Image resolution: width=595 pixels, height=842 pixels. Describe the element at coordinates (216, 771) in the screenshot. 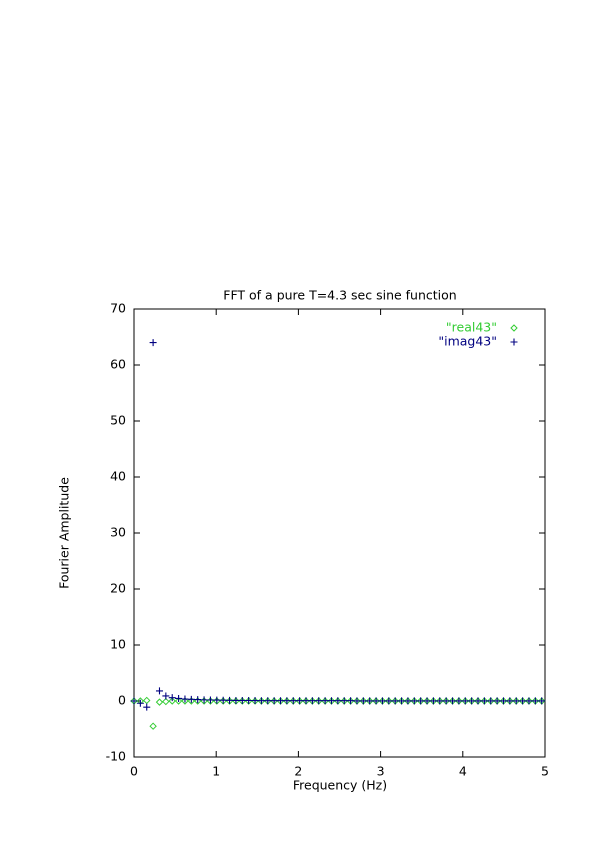

I see `x-tick-label: 1` at that location.